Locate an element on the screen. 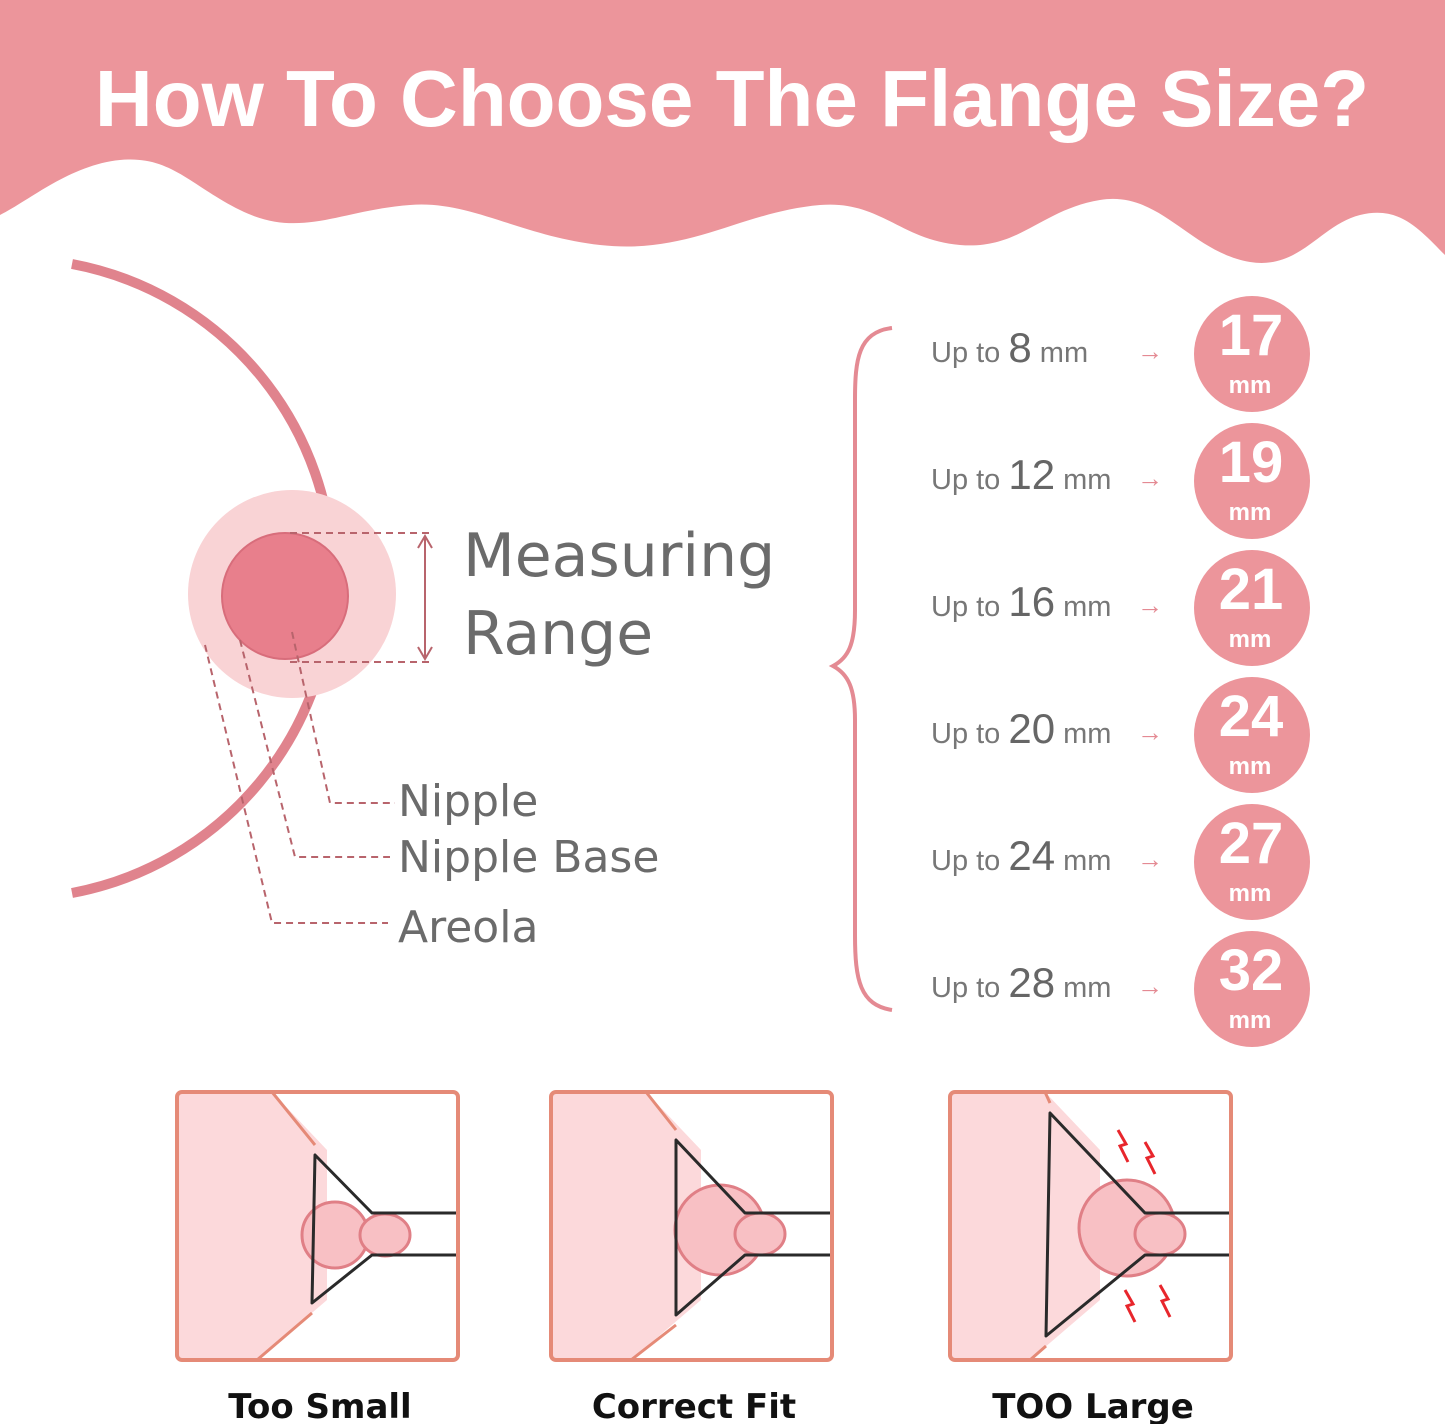 This screenshot has height=1424, width=1445. flange-size-value: 27 is located at coordinates (1251, 843).